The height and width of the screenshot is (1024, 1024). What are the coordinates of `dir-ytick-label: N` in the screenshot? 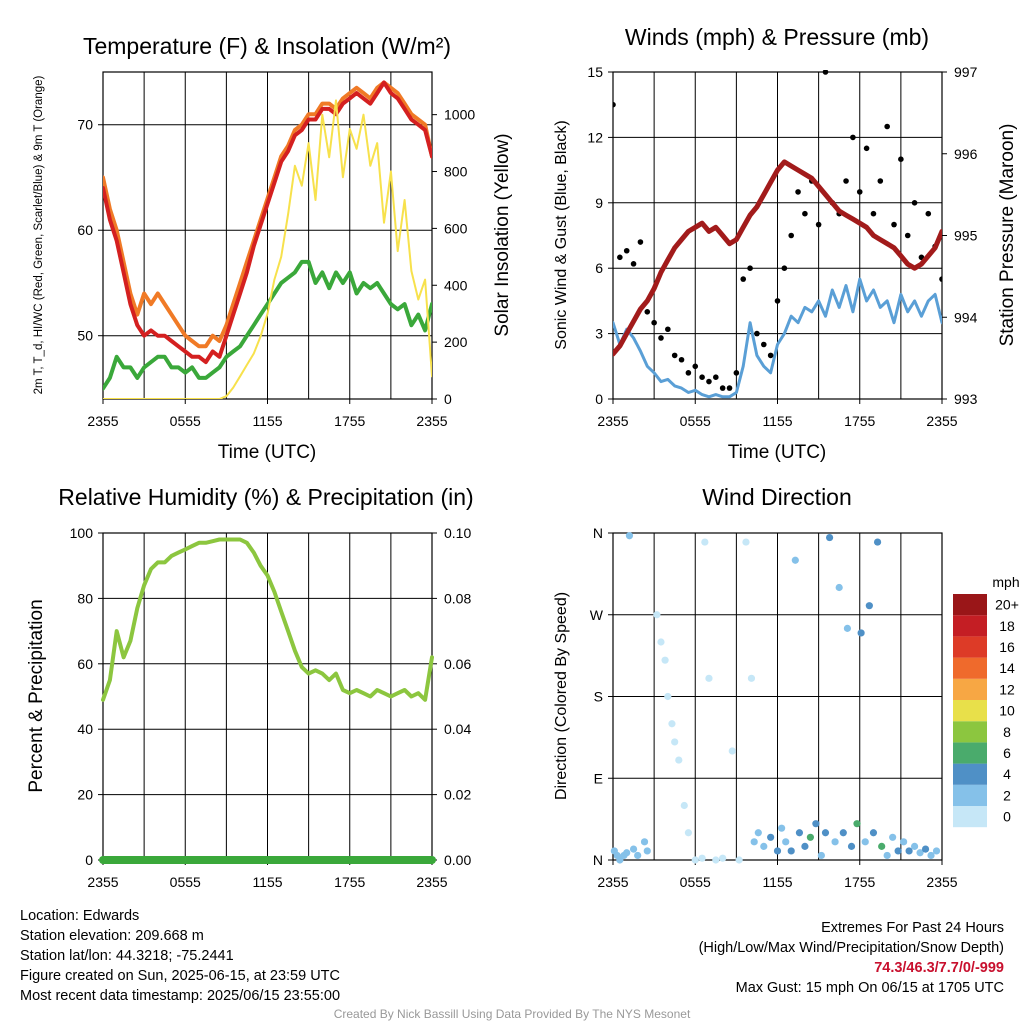 It's located at (598, 533).